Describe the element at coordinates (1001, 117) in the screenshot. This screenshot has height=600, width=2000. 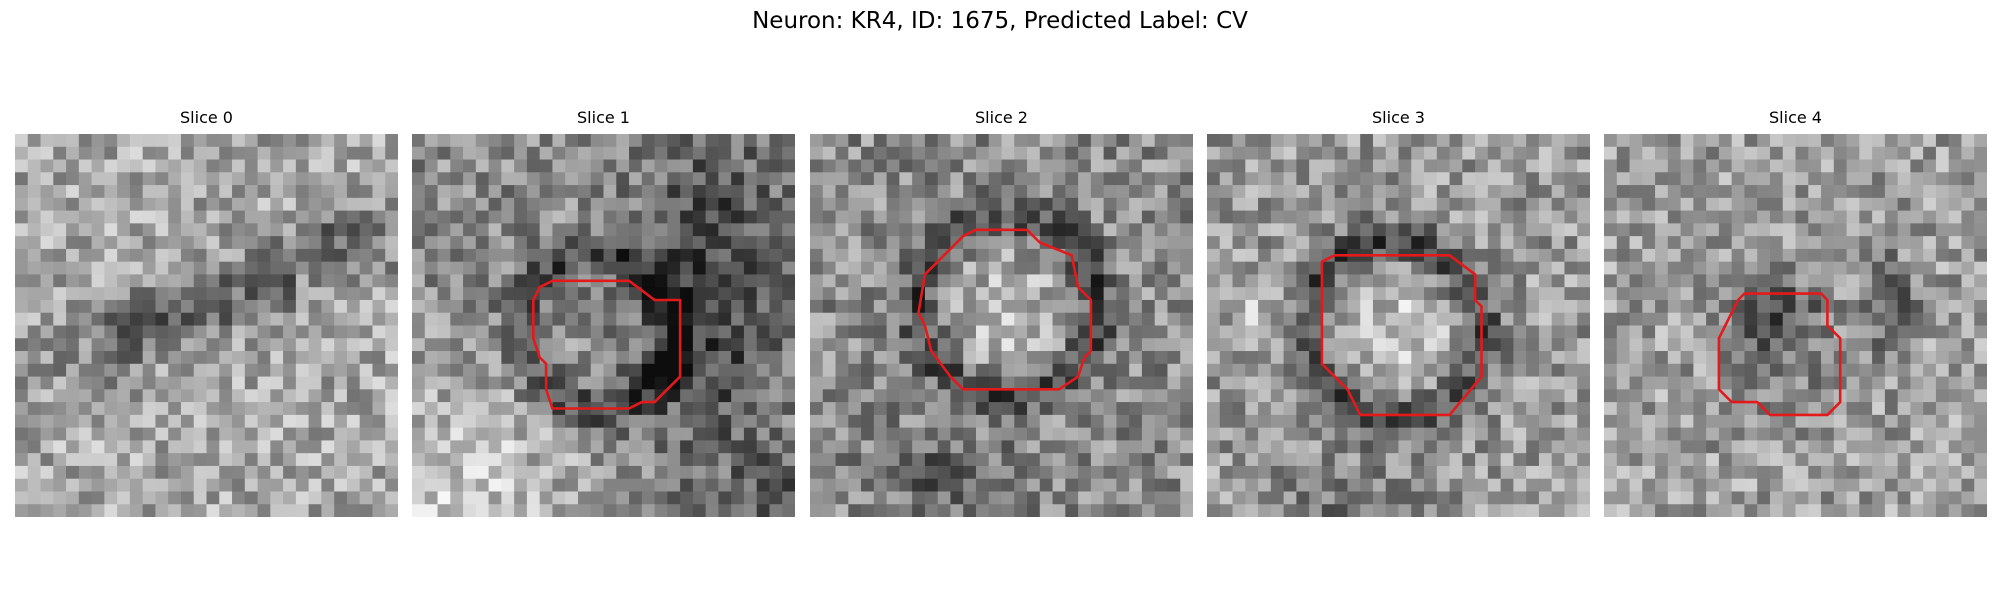
I see `slice-title-2: Slice 2` at that location.